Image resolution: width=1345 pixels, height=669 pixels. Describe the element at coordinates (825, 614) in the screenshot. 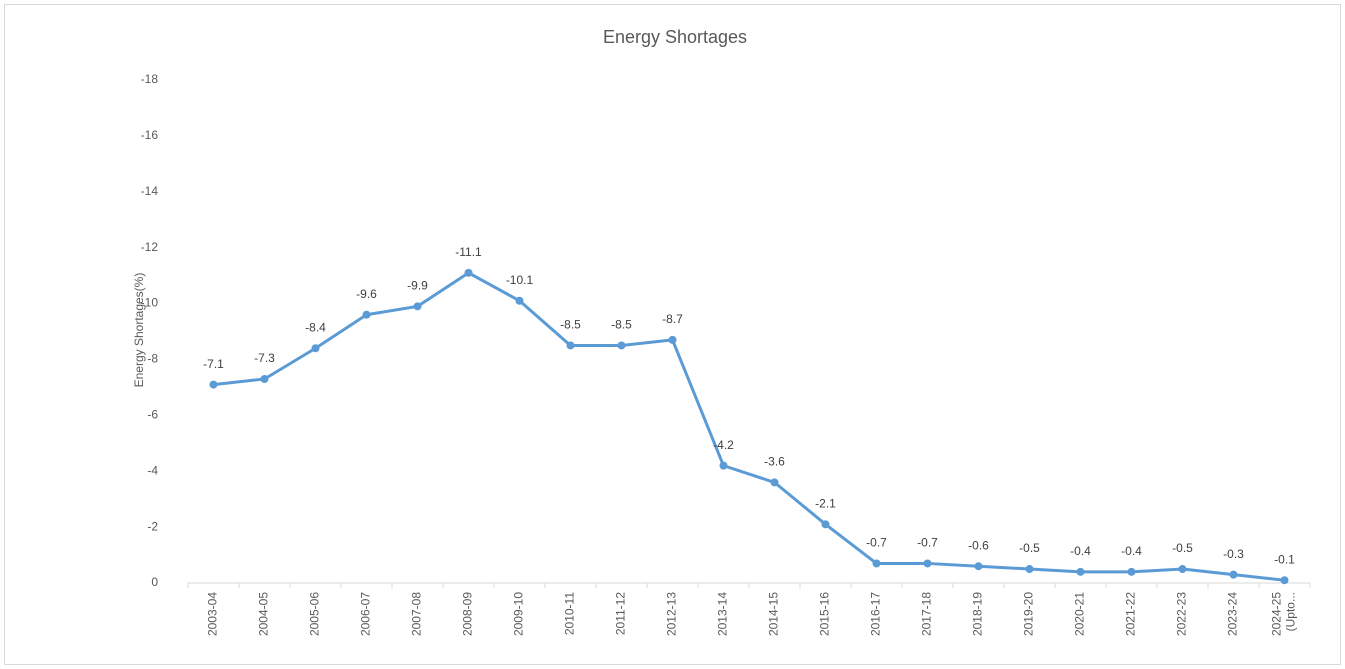

I see `x-tick-label: 2015-16` at that location.